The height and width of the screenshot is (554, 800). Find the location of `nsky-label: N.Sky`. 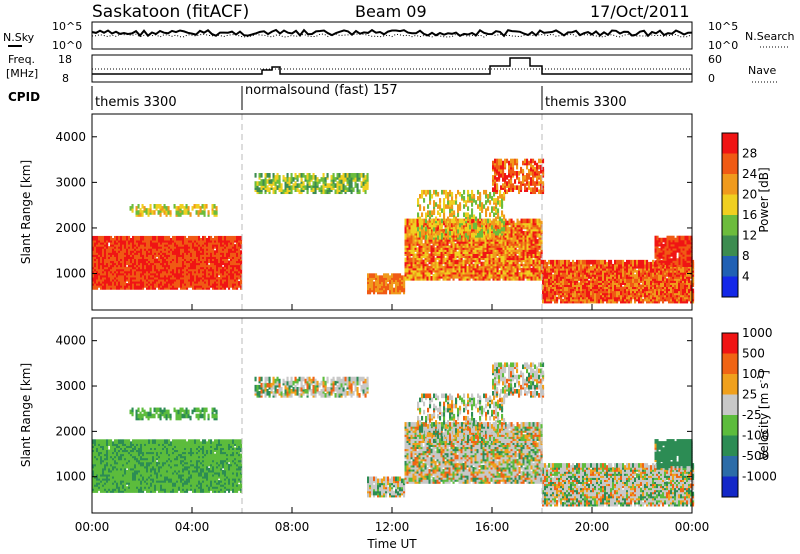

nsky-label: N.Sky is located at coordinates (19, 37).